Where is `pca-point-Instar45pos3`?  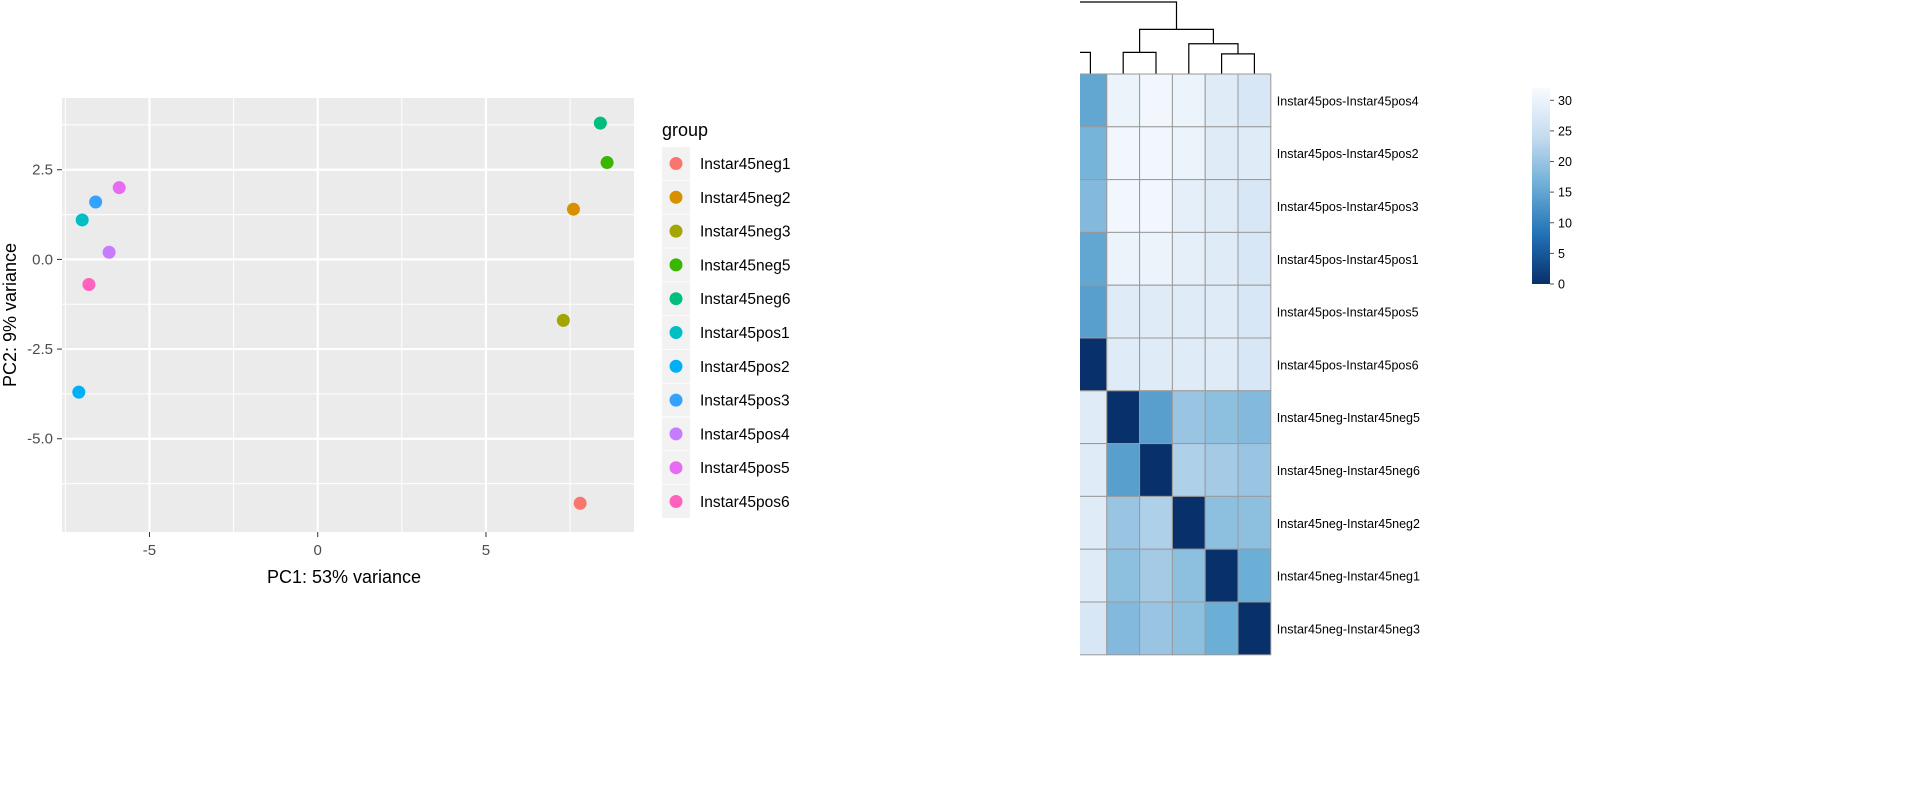
pca-point-Instar45pos3 is located at coordinates (96, 202).